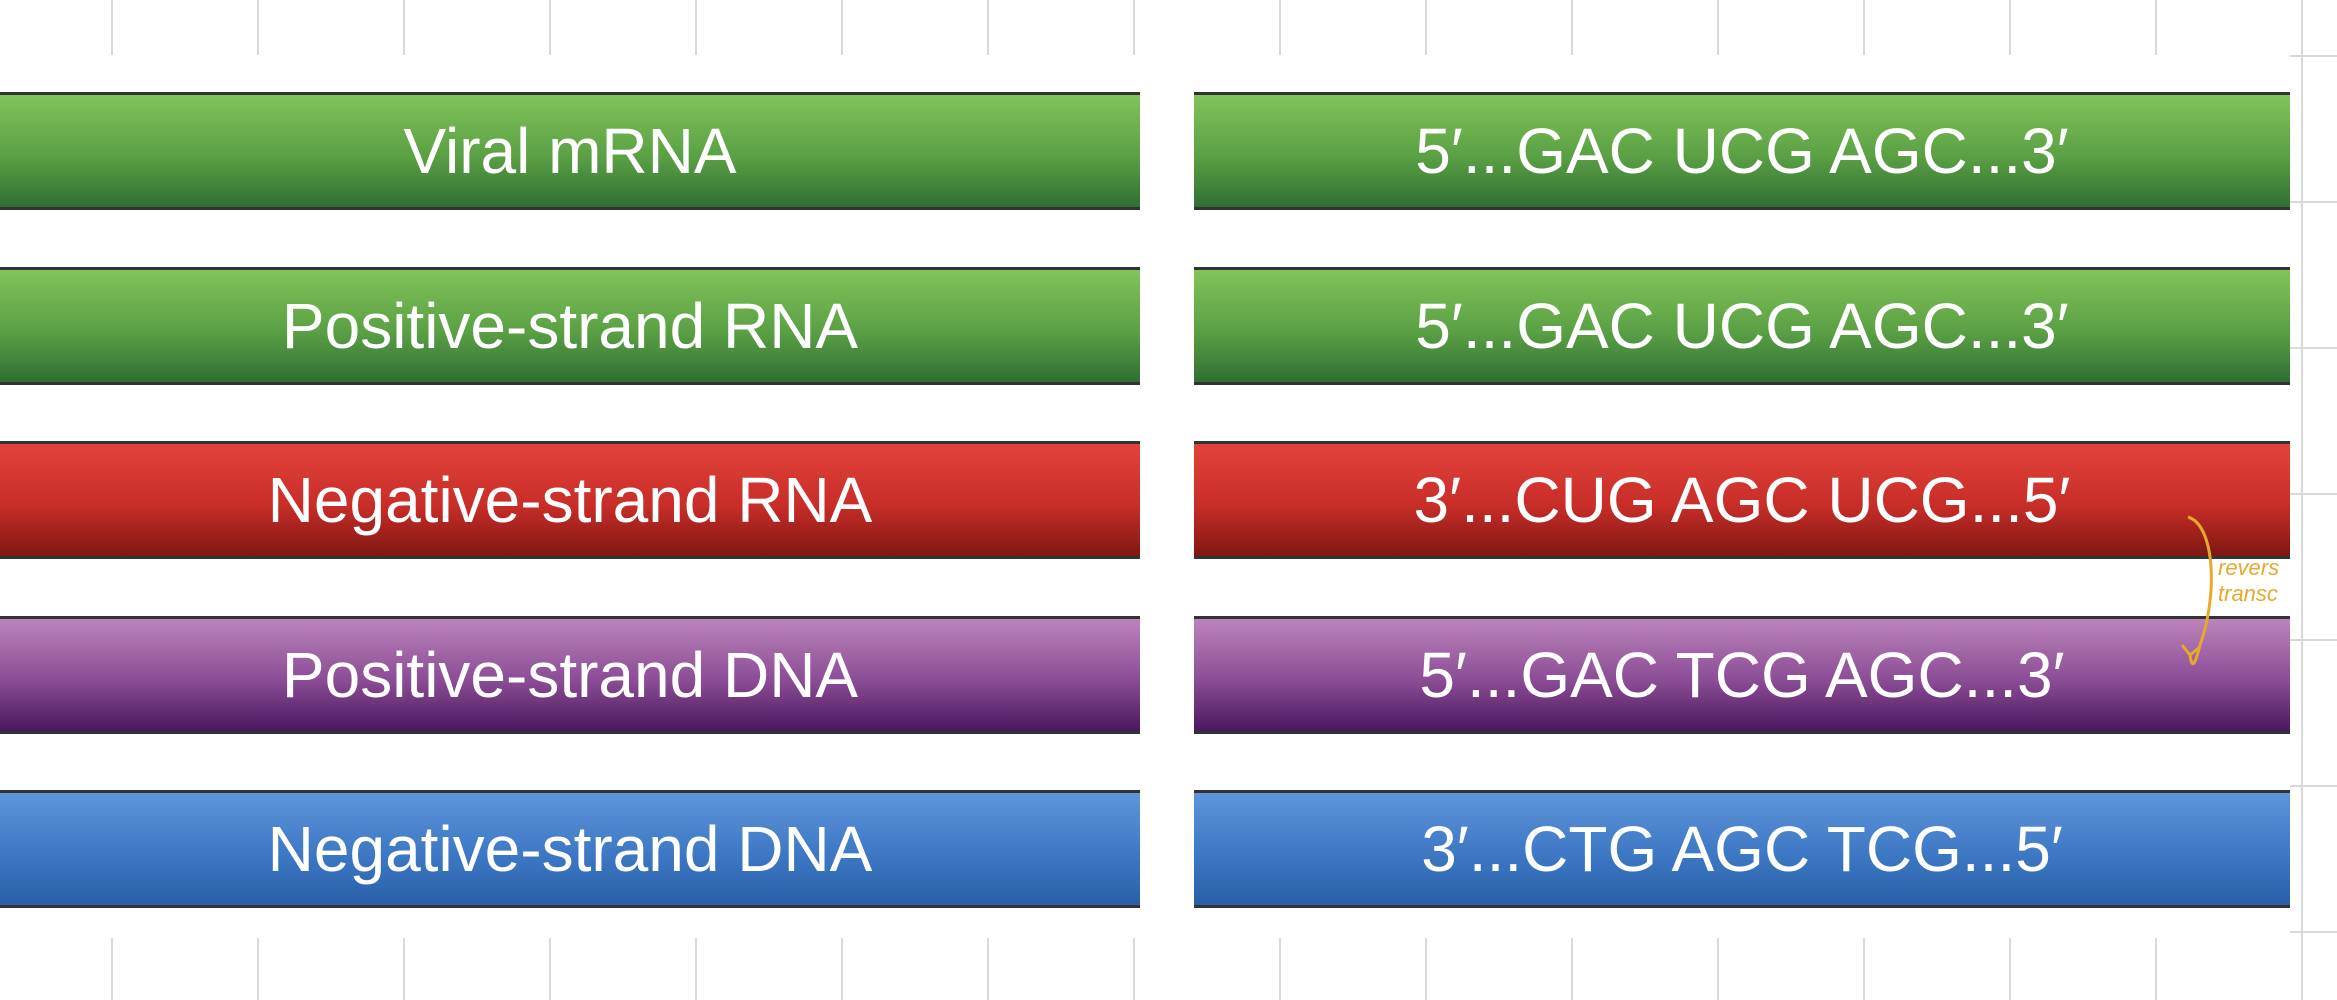 The height and width of the screenshot is (1000, 2337). I want to click on sequence-label: 5′...GAC TCG AGC...3′, so click(1742, 675).